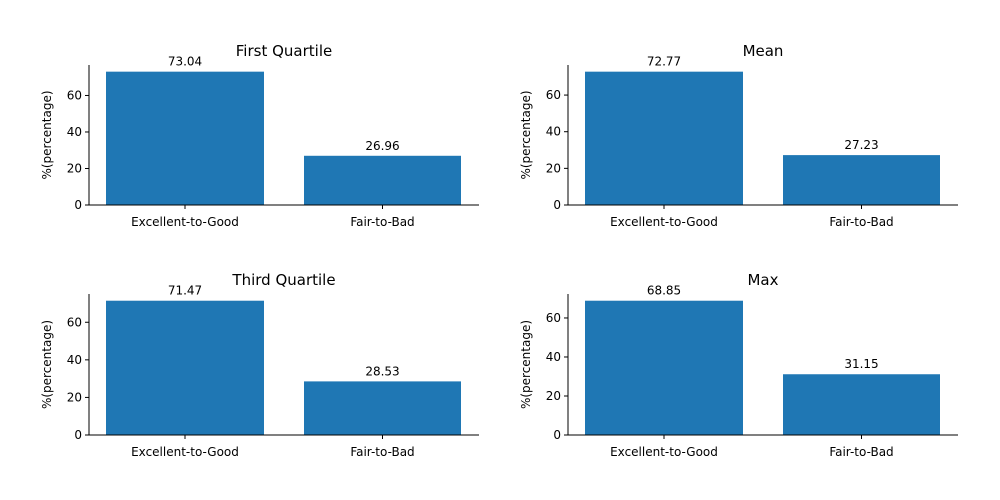 Image resolution: width=1000 pixels, height=500 pixels. I want to click on chart-title: First Quartile, so click(284, 51).